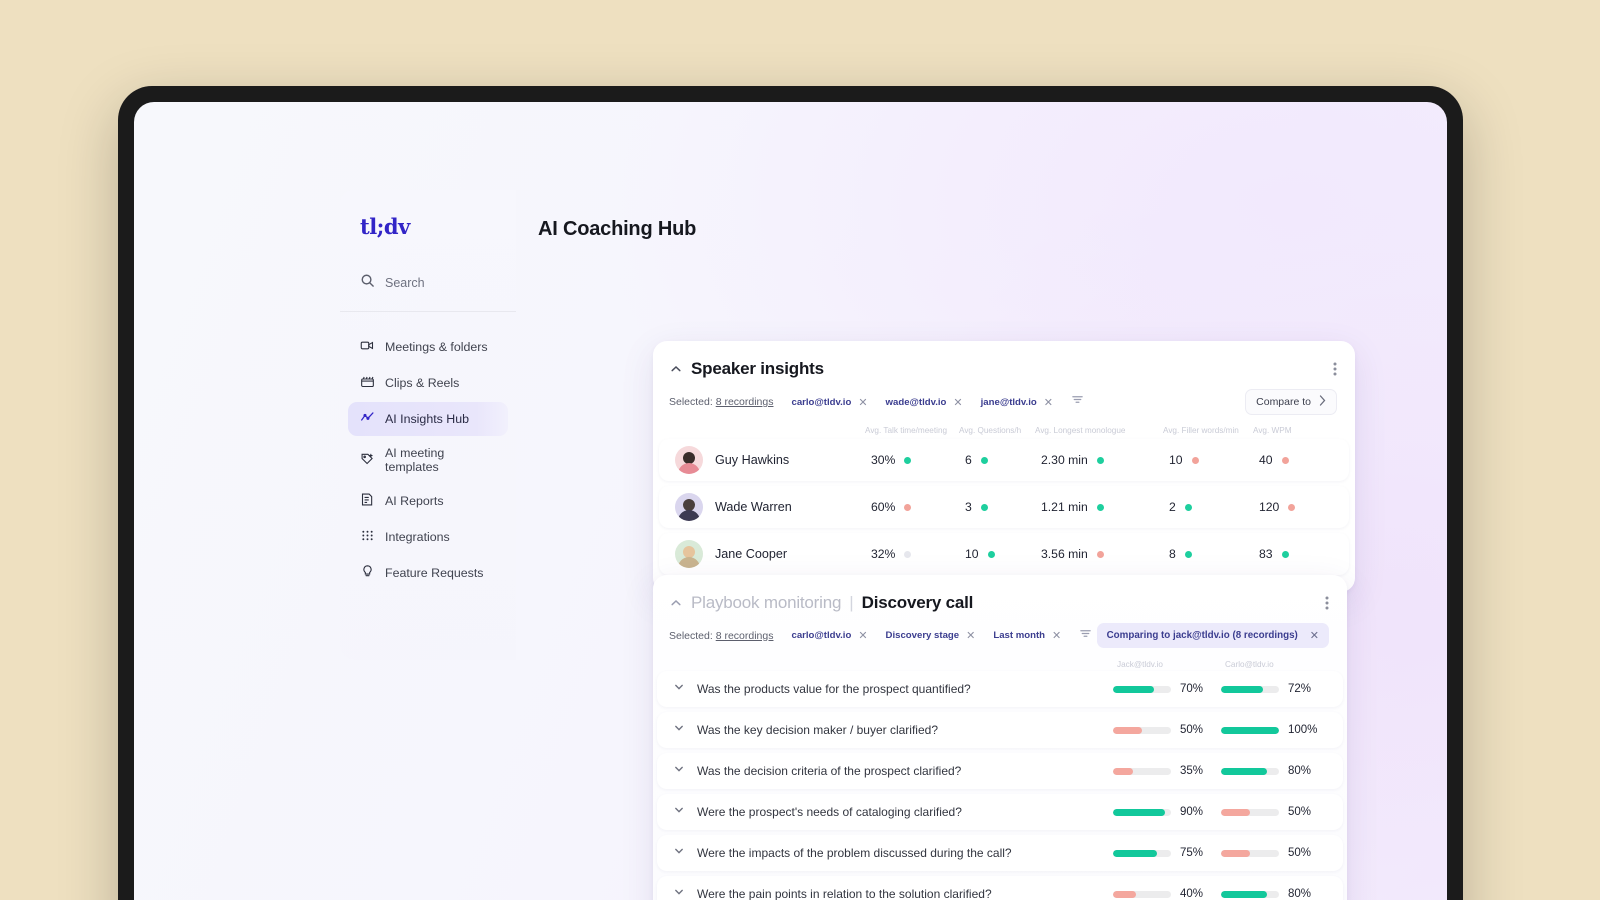  I want to click on metric-cell: 10, so click(1003, 554).